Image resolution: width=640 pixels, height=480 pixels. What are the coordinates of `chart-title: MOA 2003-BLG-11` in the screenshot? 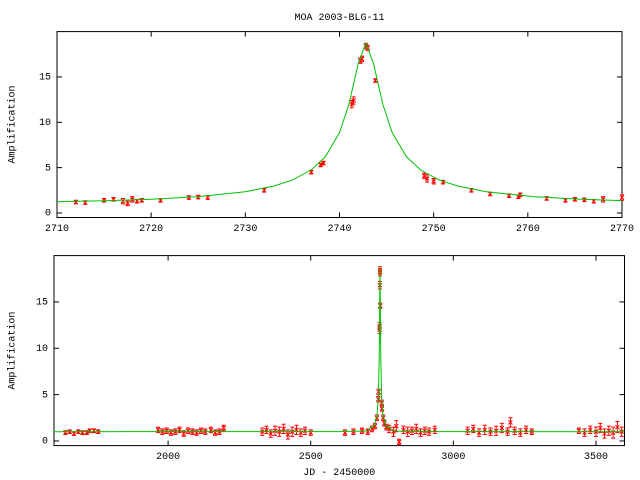 It's located at (339, 18).